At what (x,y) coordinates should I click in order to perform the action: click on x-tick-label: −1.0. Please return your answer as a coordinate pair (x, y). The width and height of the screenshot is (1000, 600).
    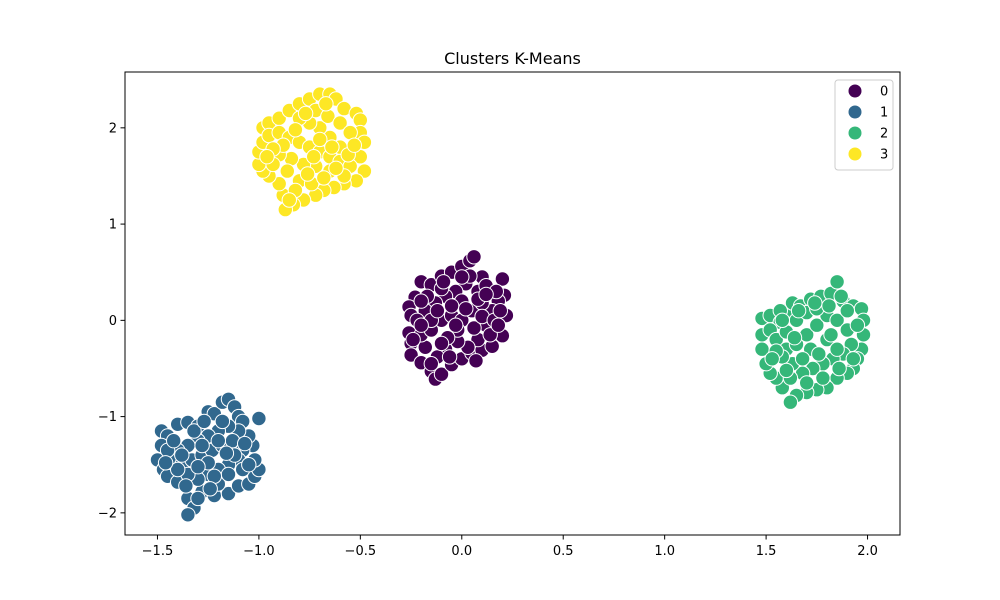
    Looking at the image, I should click on (259, 551).